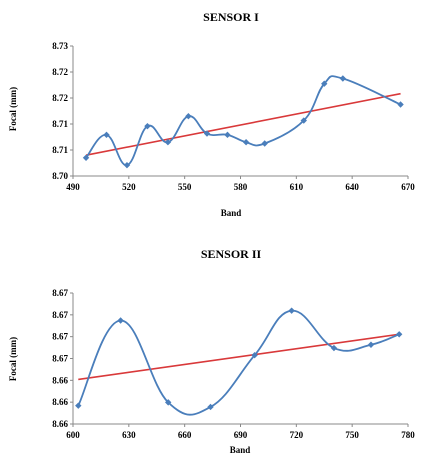  Describe the element at coordinates (352, 187) in the screenshot. I see `x-tick-label: 640` at that location.